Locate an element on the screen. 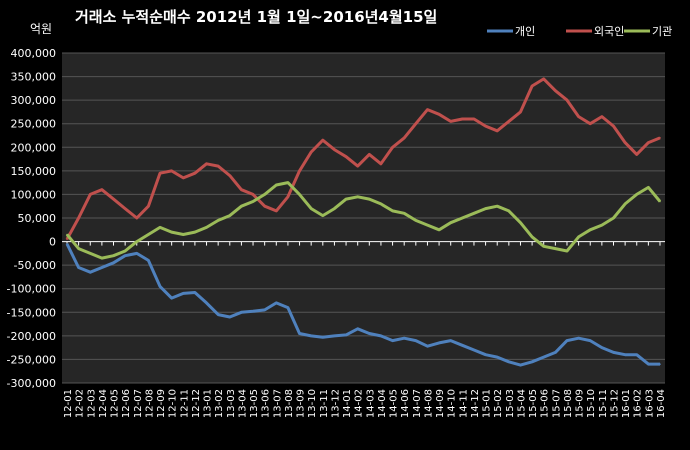 Image resolution: width=690 pixels, height=450 pixels. y-tick-label: 0 is located at coordinates (52, 242).